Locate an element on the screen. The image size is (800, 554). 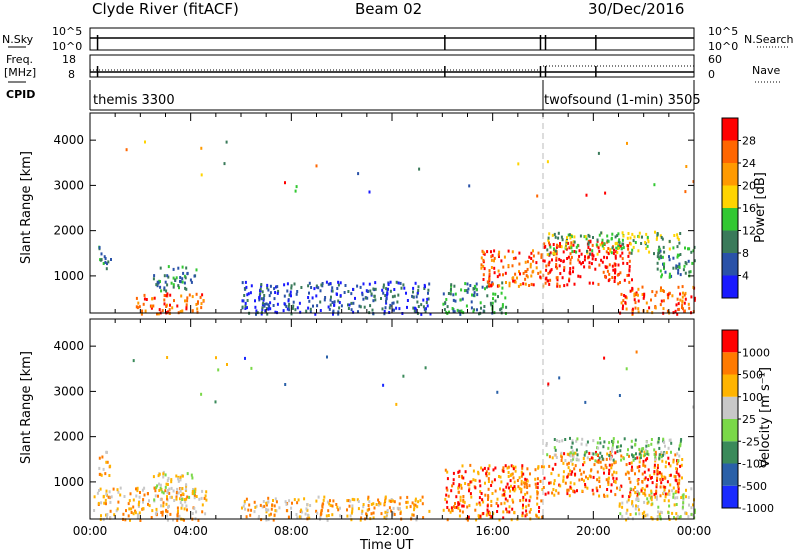
velocity-colorbar-tick-label-3: 25 is located at coordinates (749, 419).